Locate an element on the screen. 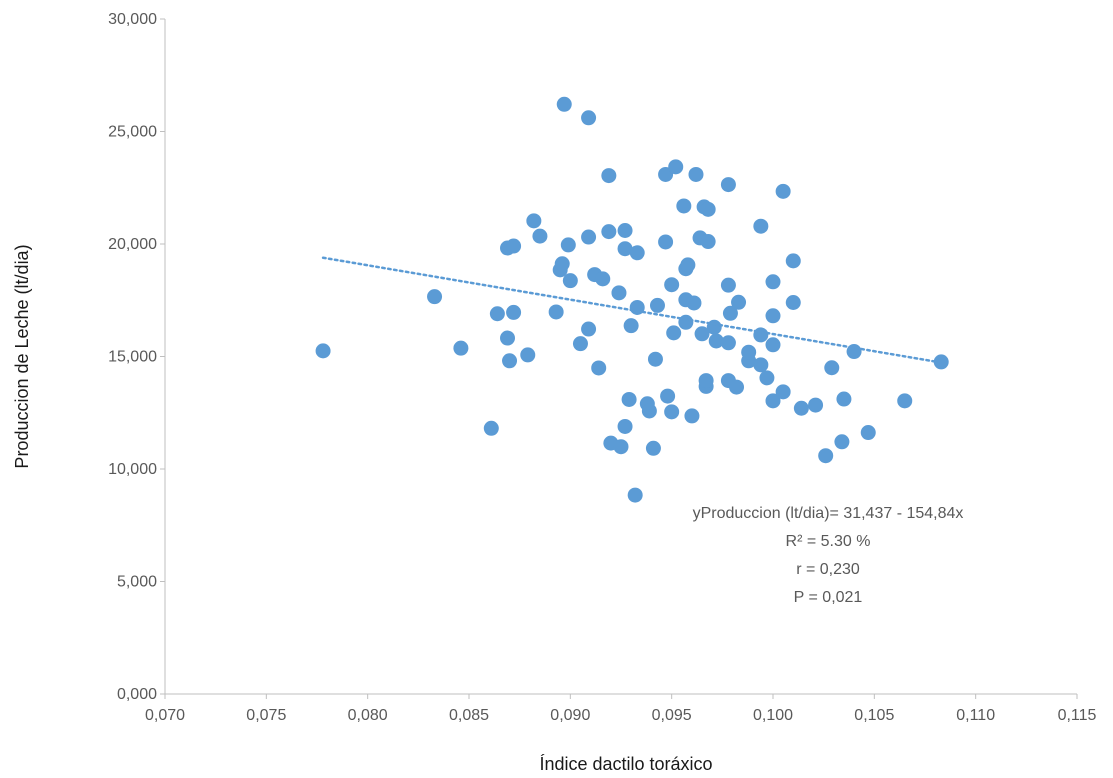 This screenshot has height=778, width=1113. regression-annotation: R² = 5.30 % is located at coordinates (828, 541).